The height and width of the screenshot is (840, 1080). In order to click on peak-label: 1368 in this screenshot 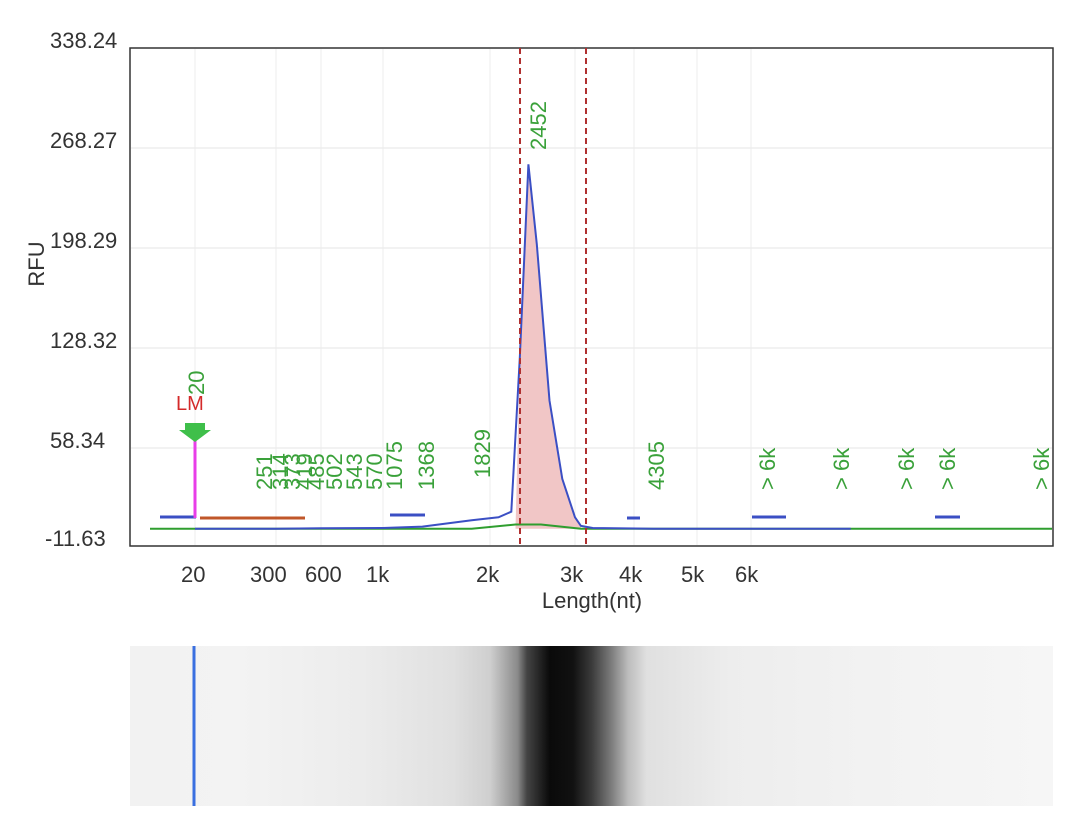, I will do `click(426, 465)`.